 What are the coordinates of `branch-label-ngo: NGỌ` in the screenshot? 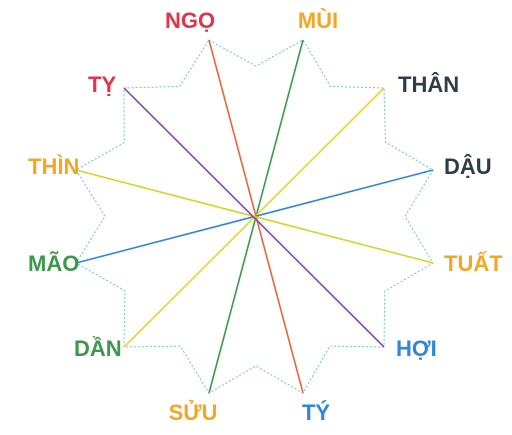 It's located at (190, 20).